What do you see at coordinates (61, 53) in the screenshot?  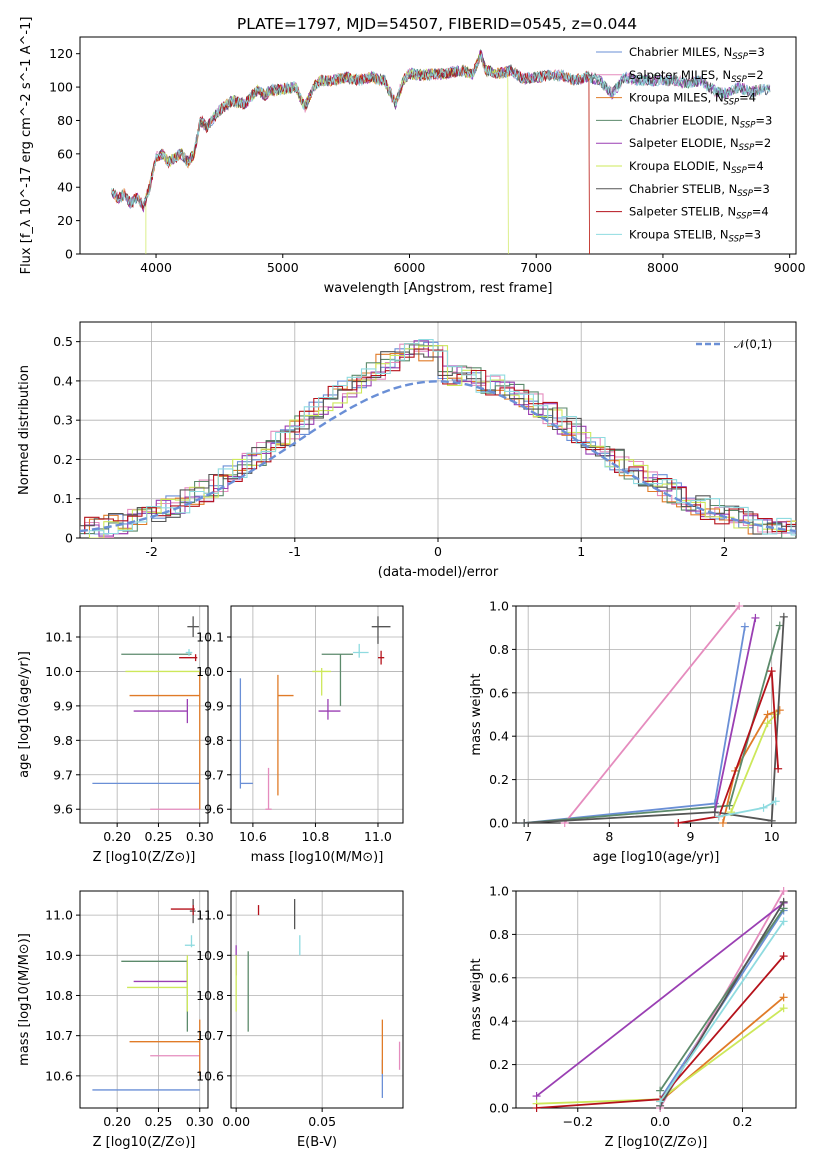 I see `y-tick-label: 120` at bounding box center [61, 53].